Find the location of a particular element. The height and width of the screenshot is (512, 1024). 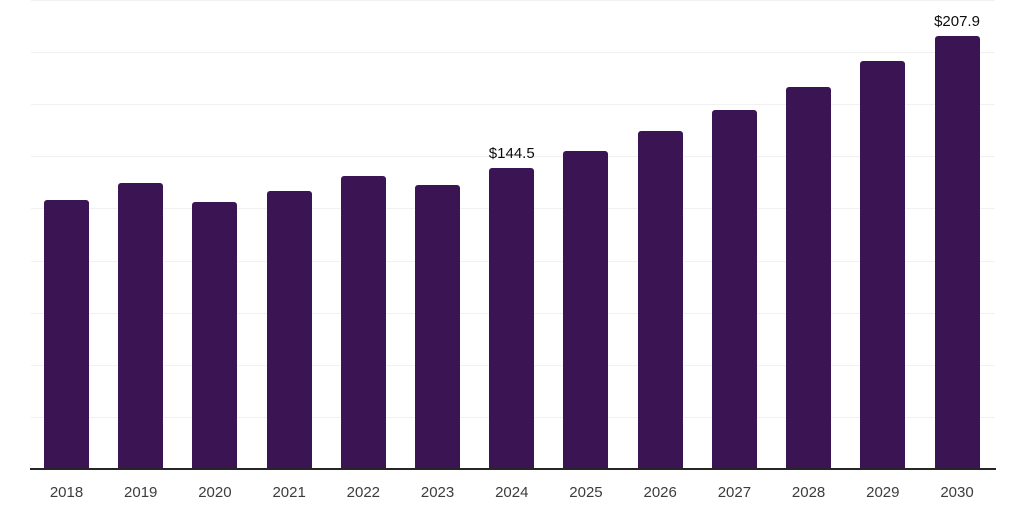

x-tick-label-2027: 2027 is located at coordinates (734, 492).